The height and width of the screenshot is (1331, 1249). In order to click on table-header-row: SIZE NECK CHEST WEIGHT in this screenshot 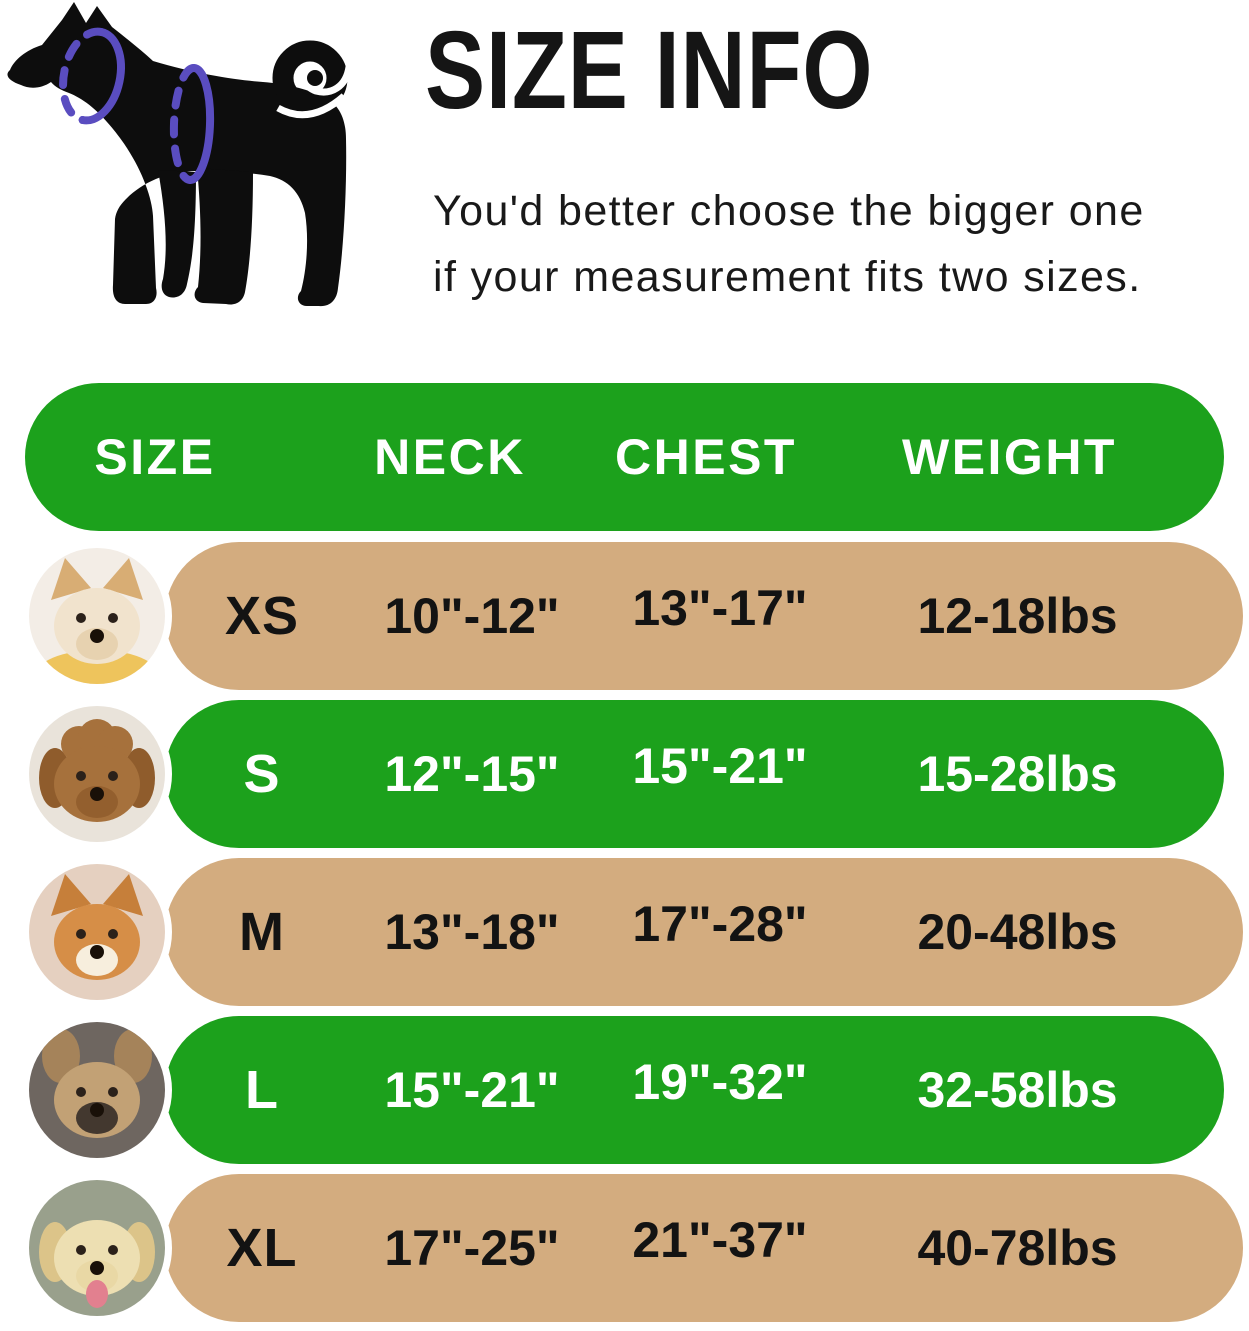, I will do `click(624, 457)`.